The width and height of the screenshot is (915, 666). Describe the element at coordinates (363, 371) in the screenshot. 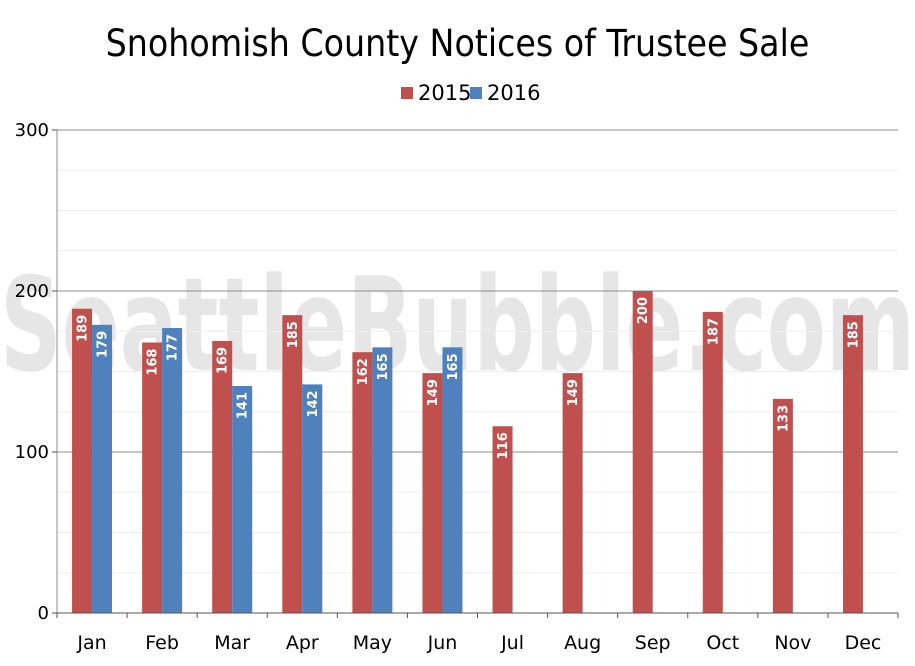

I see `data-label: 162` at that location.